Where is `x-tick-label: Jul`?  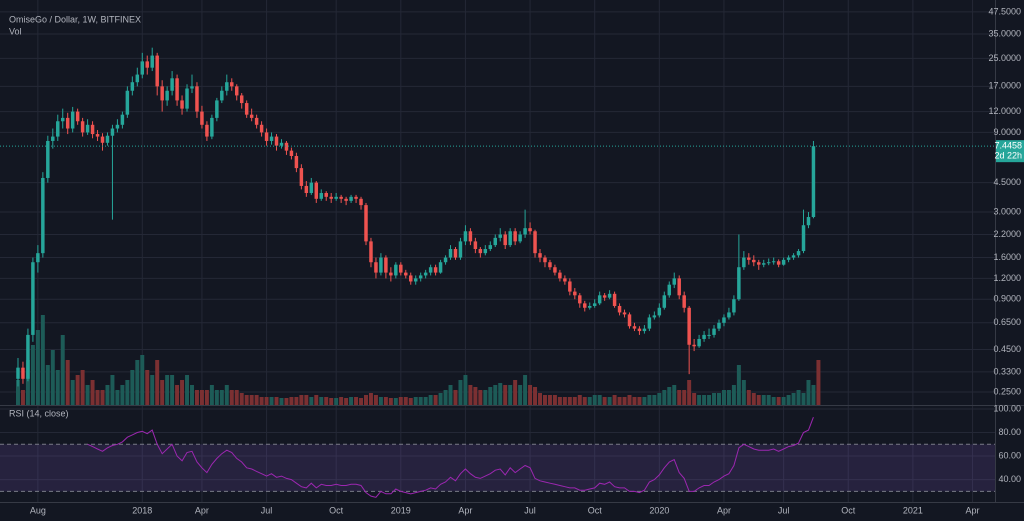
x-tick-label: Jul is located at coordinates (530, 510).